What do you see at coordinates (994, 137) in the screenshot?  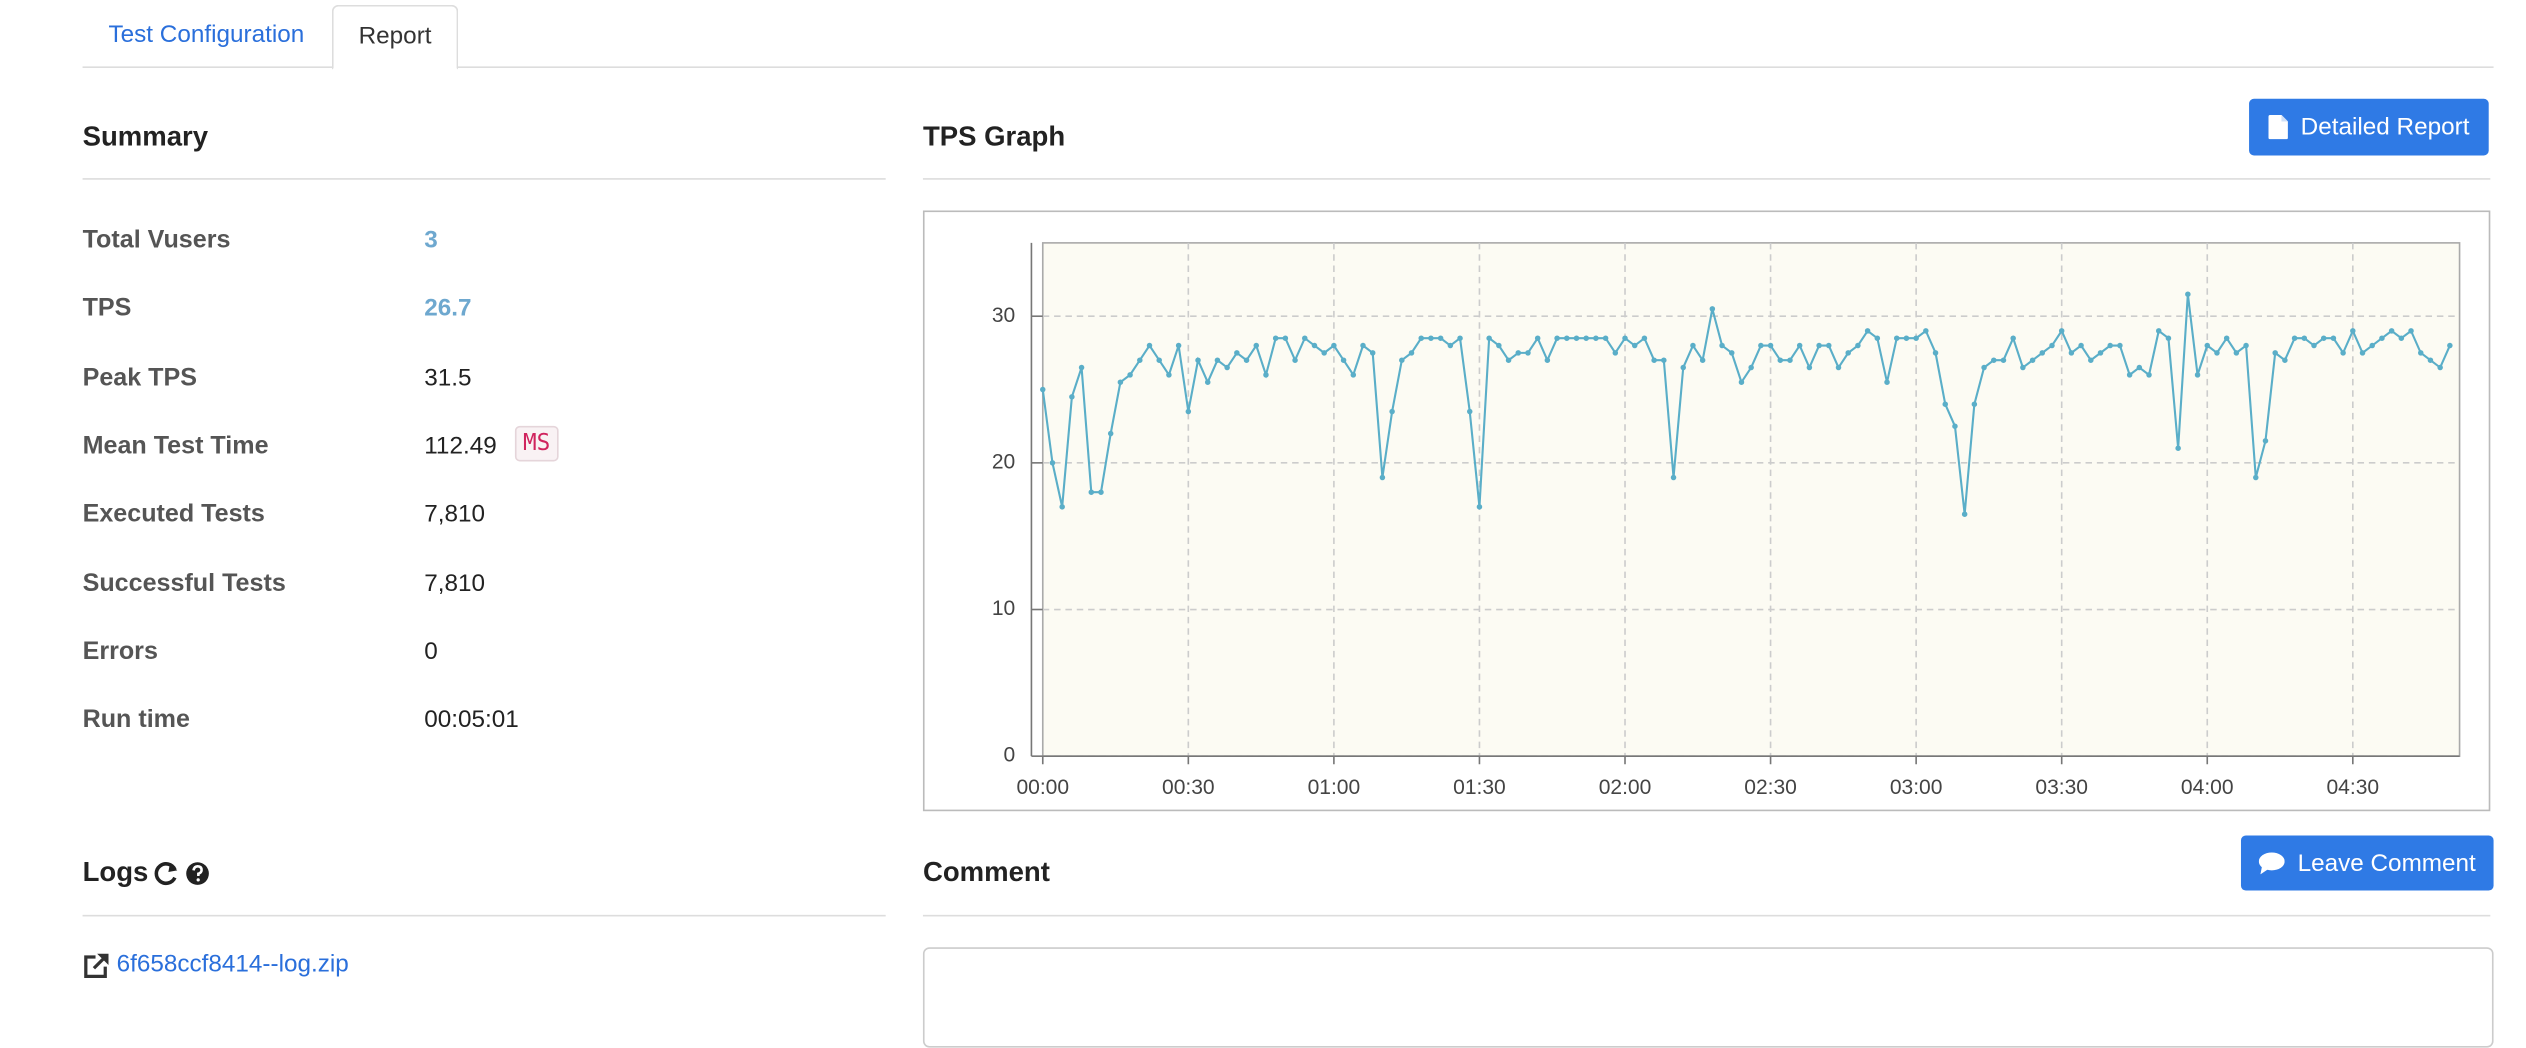 I see `section-title: TPS Graph` at bounding box center [994, 137].